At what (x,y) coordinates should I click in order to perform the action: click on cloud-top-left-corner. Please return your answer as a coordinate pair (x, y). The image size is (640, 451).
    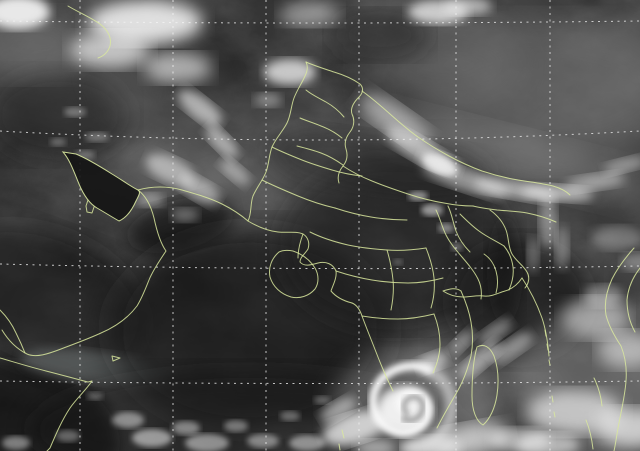
    Looking at the image, I should click on (25, 14).